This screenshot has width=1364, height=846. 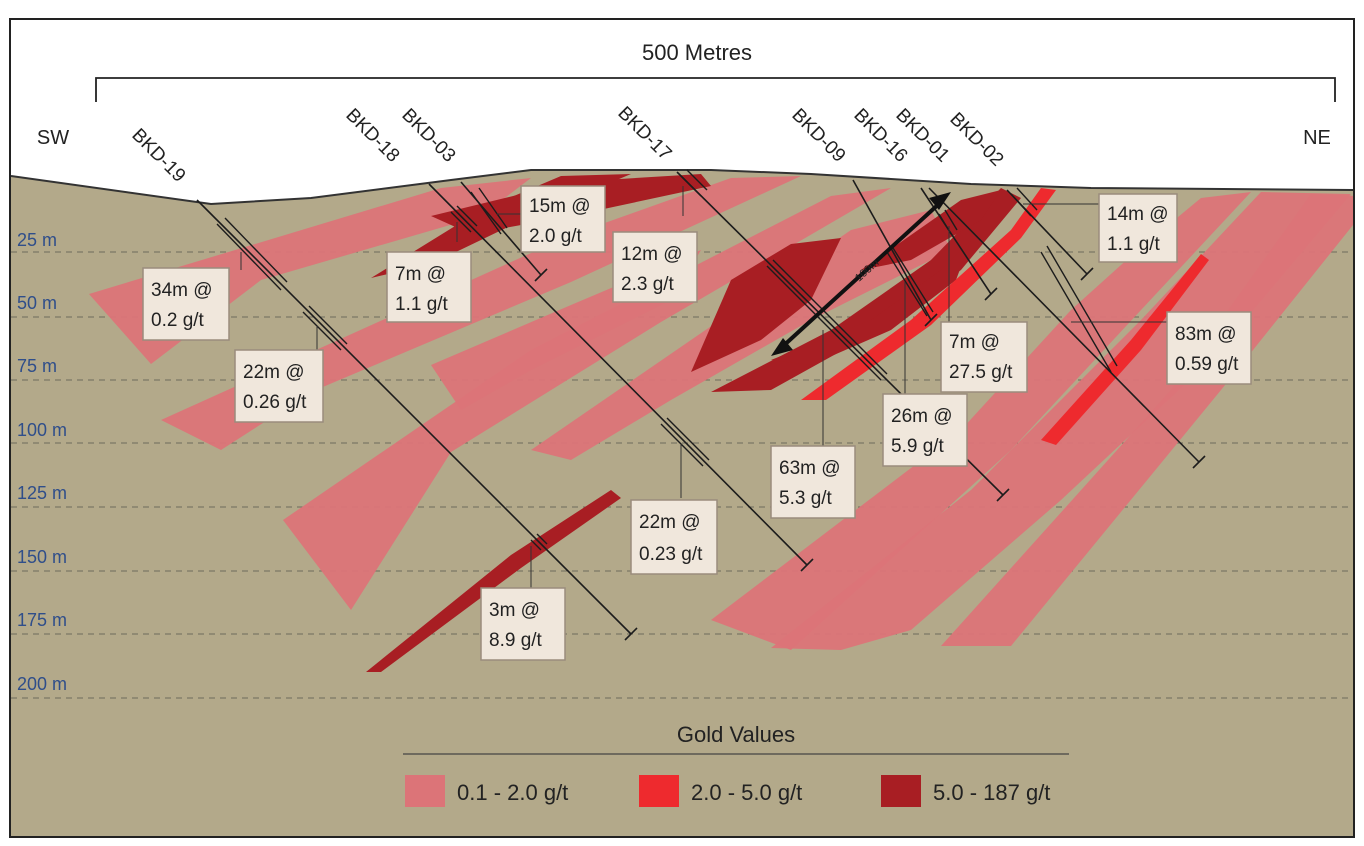 What do you see at coordinates (715, 89) in the screenshot?
I see `scale-bar` at bounding box center [715, 89].